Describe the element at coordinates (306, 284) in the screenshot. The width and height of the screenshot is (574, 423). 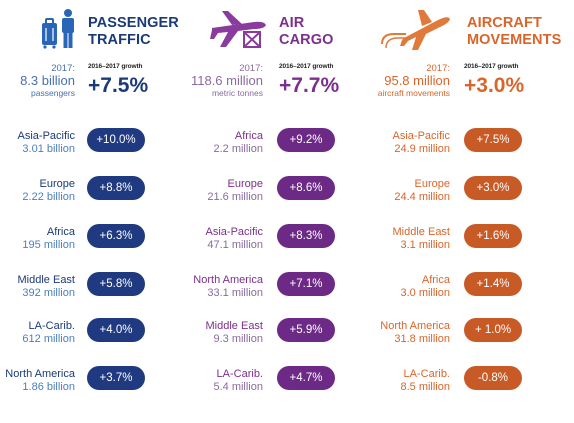
I see `growth-pill: +7.1%` at that location.